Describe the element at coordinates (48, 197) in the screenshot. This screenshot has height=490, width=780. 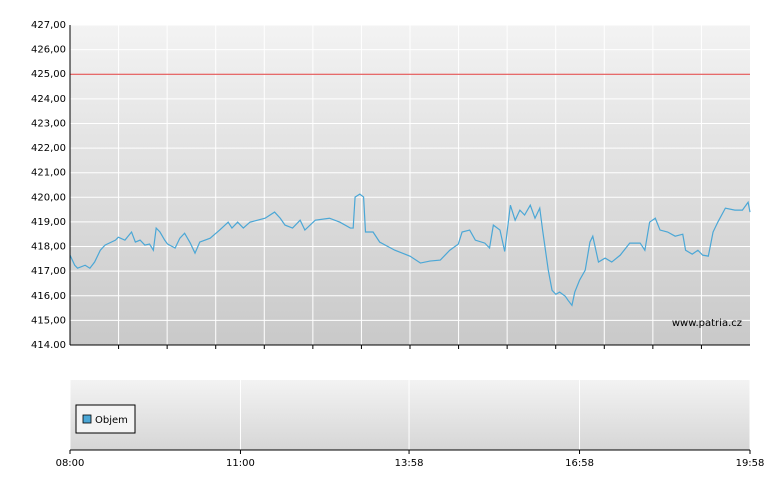
I see `y-tick-label: 420,00` at that location.